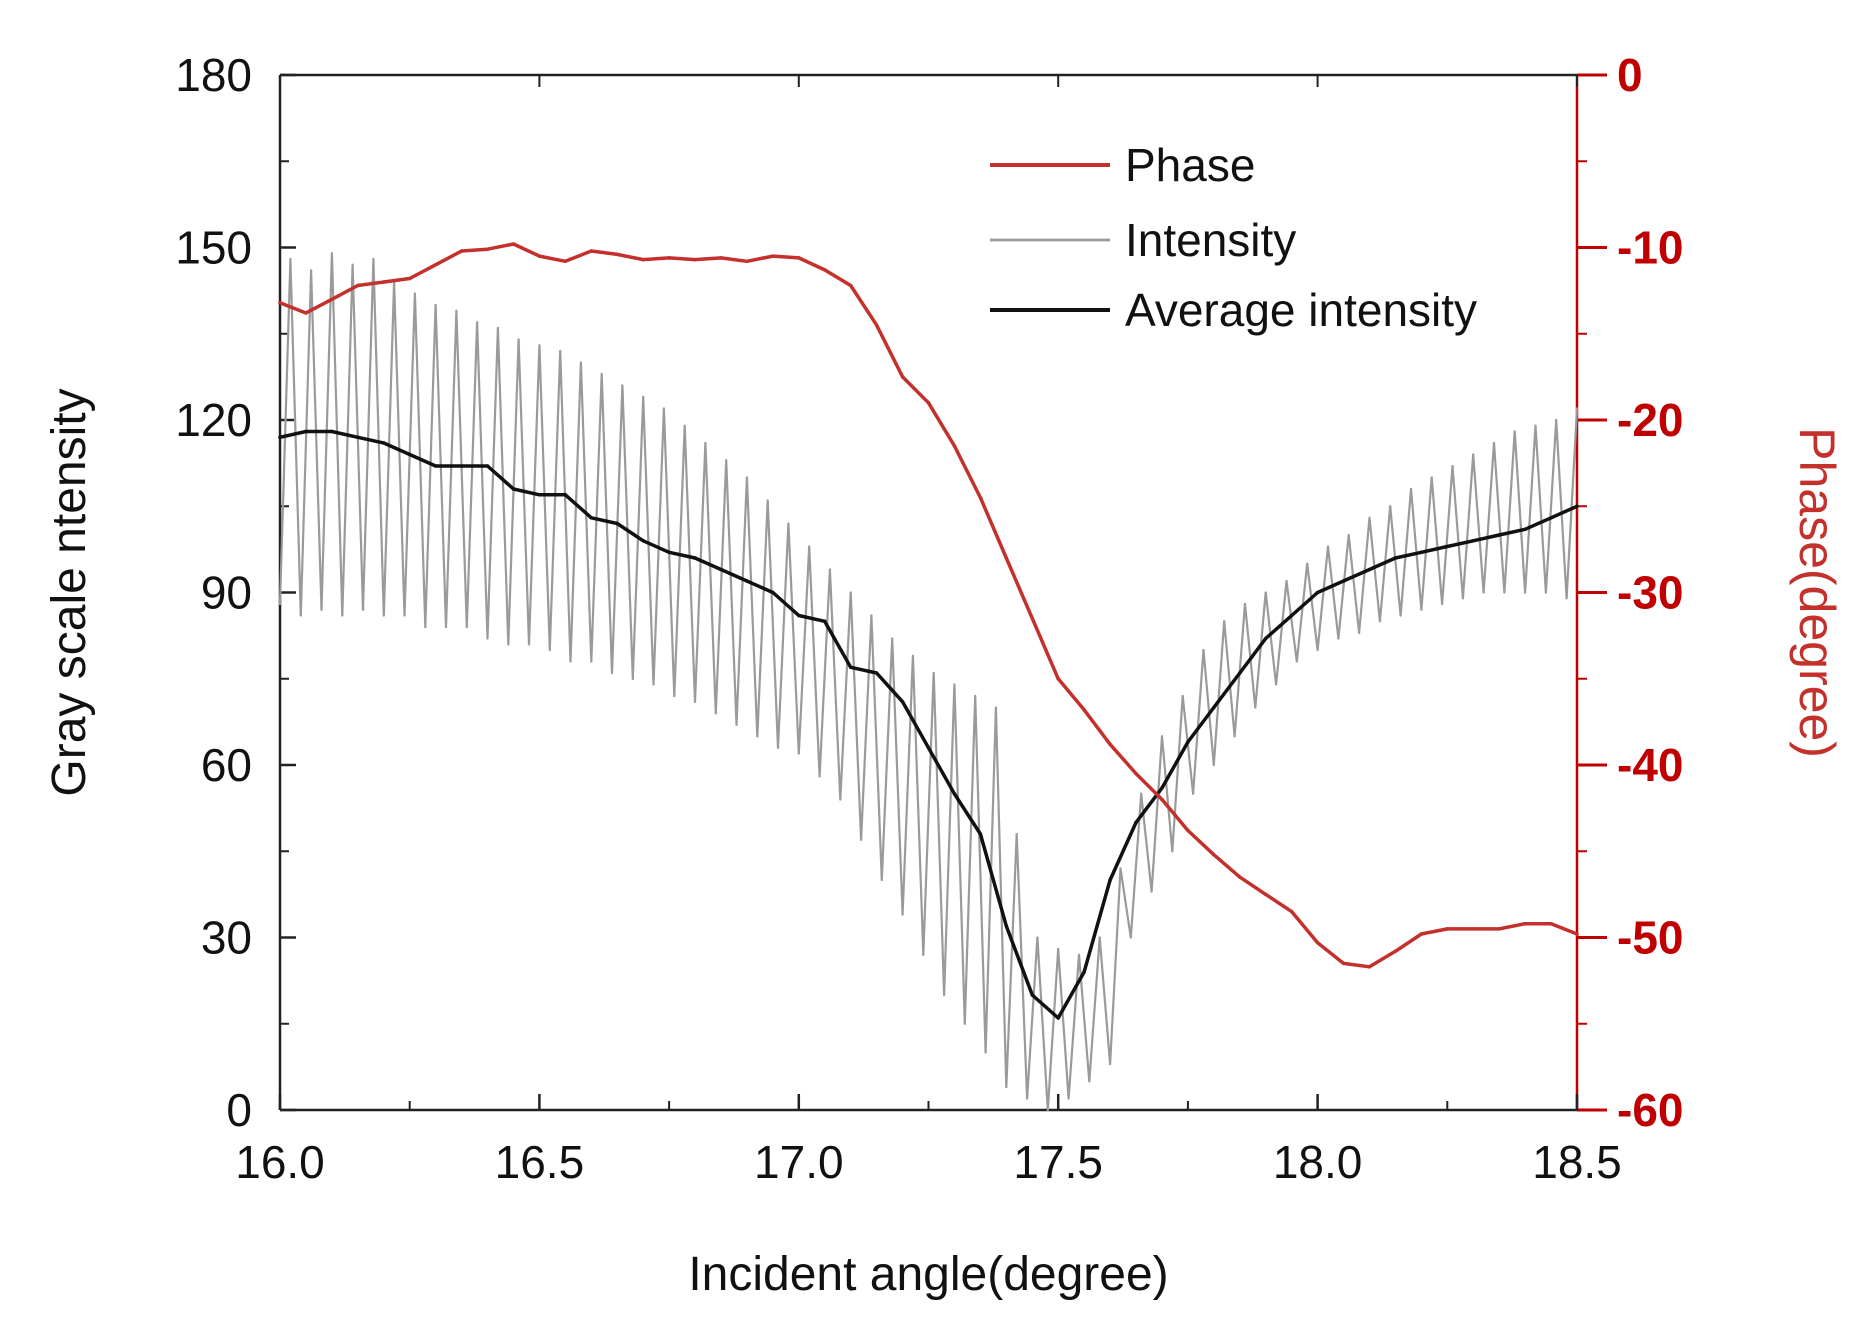  What do you see at coordinates (1630, 75) in the screenshot?
I see `right-tick-label: 0` at bounding box center [1630, 75].